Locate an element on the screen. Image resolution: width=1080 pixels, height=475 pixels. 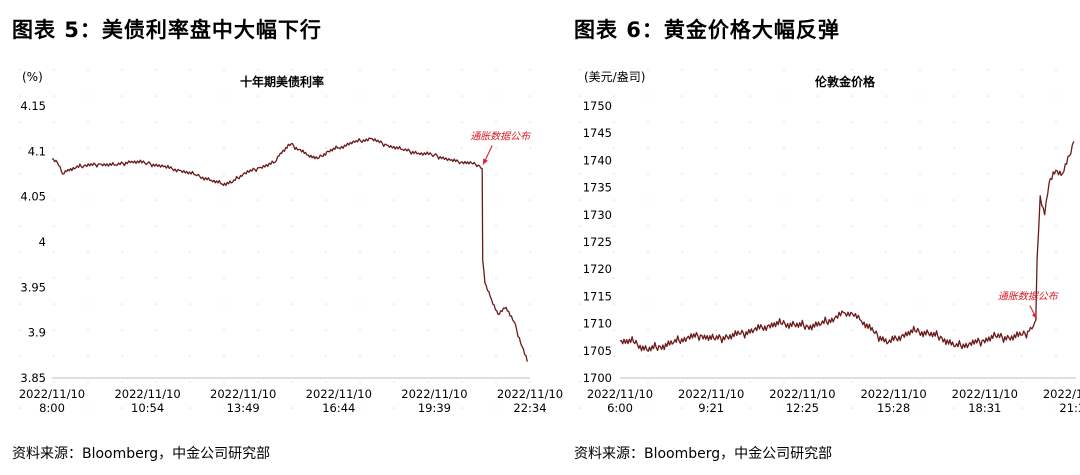
x-tick-time: 15:28 is located at coordinates (893, 408).